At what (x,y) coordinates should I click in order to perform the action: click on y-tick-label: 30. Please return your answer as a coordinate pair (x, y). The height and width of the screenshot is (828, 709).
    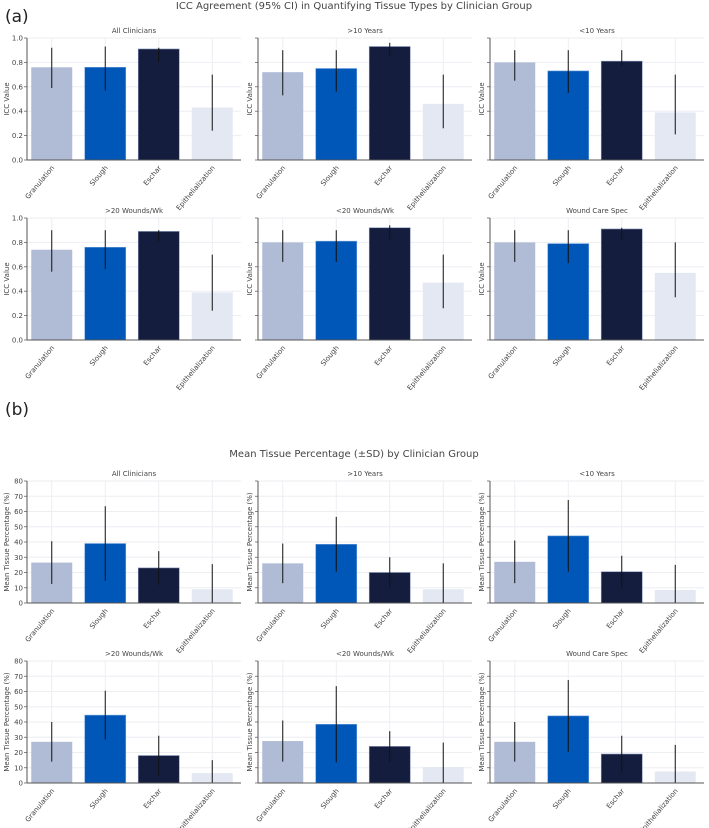
    Looking at the image, I should click on (18, 738).